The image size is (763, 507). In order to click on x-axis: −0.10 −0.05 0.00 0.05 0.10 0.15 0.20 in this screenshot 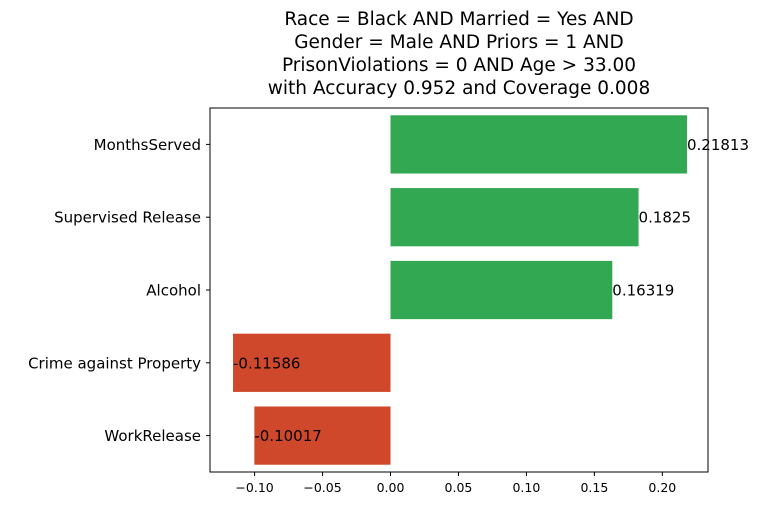, I will do `click(455, 483)`.